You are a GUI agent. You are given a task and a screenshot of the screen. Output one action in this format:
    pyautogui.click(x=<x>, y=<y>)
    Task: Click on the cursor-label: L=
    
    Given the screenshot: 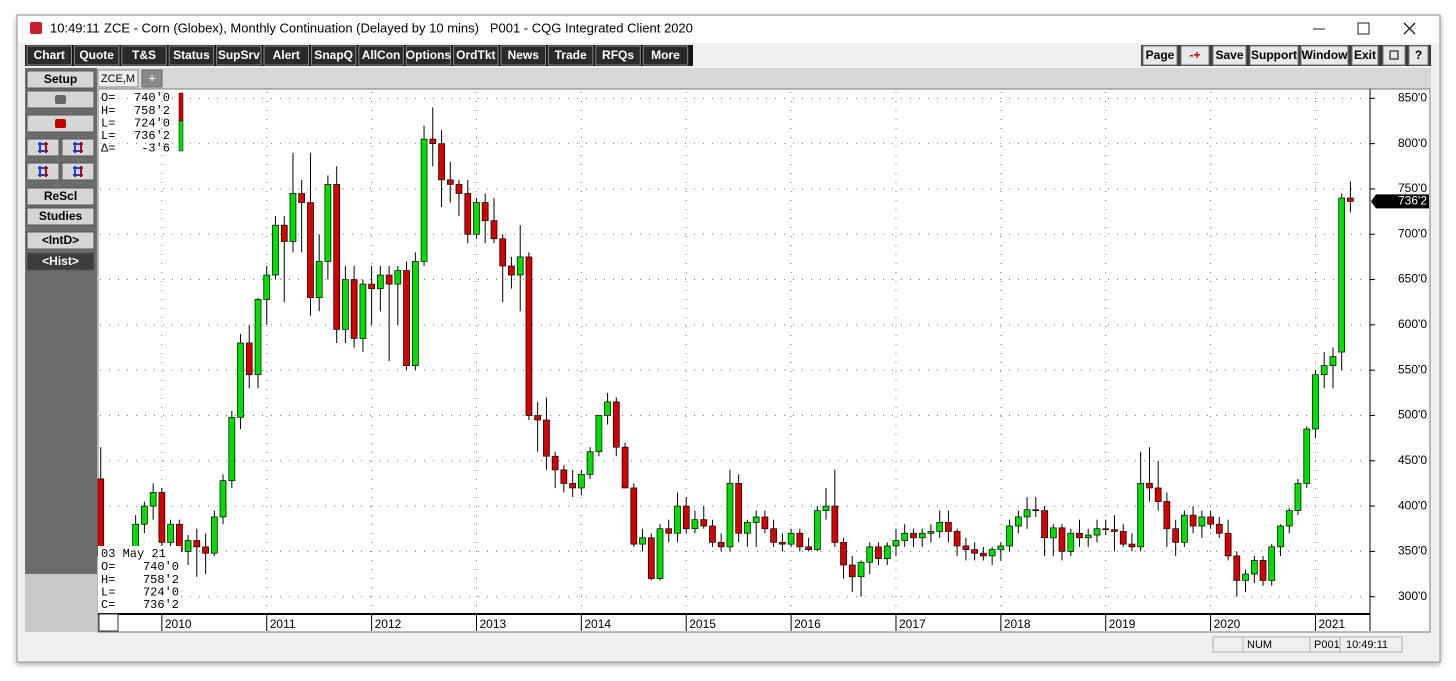 What is the action you would take?
    pyautogui.click(x=108, y=592)
    